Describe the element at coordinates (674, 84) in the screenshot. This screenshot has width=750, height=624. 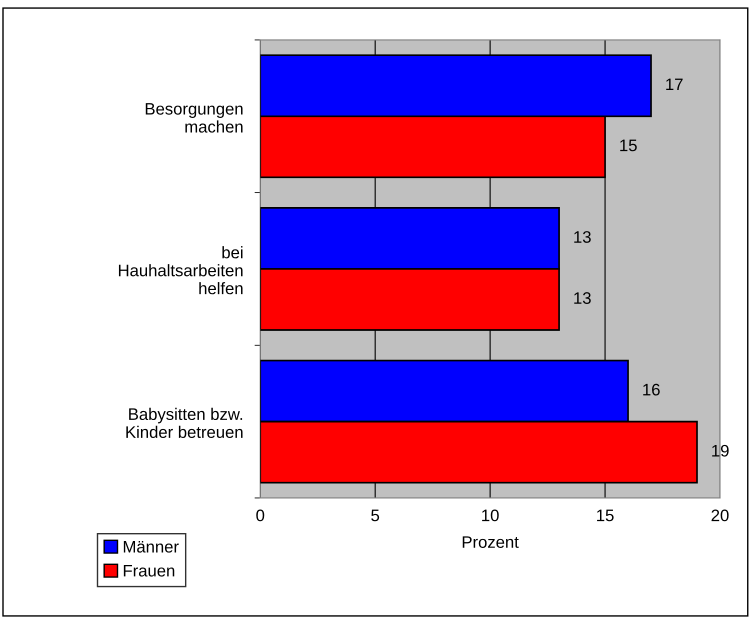
I see `data-label: 17` at that location.